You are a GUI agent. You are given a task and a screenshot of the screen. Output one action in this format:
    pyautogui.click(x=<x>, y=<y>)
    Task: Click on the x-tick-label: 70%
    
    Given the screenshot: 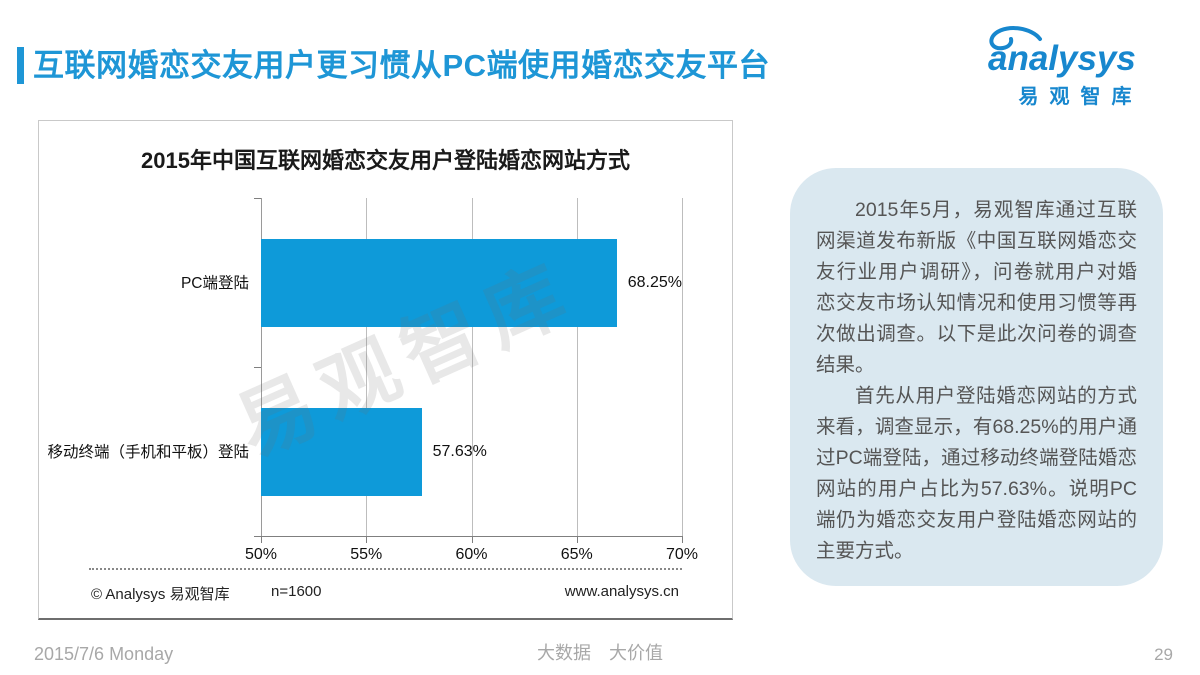 What is the action you would take?
    pyautogui.click(x=682, y=554)
    